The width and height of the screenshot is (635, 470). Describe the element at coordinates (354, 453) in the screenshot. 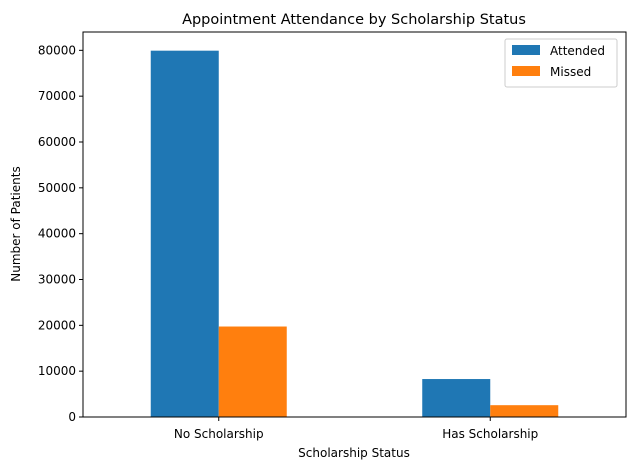

I see `x-axis-label: Scholarship Status` at that location.